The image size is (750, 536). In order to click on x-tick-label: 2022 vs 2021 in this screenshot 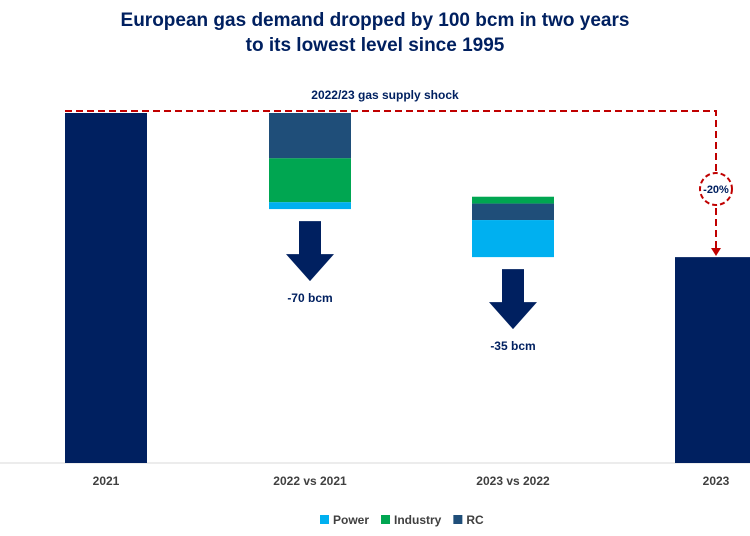, I will do `click(310, 481)`.